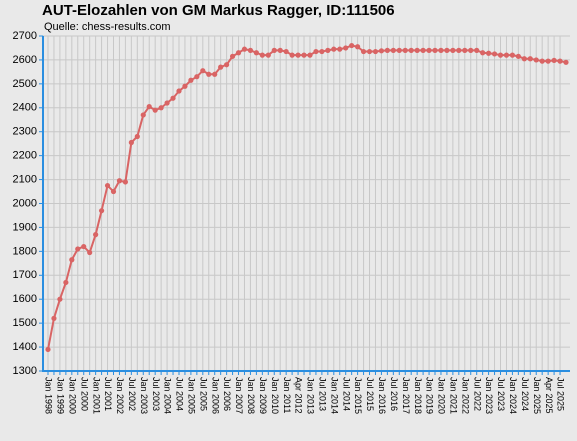 This screenshot has width=577, height=441. What do you see at coordinates (394, 394) in the screenshot?
I see `x-tick-label: Jul 2016` at bounding box center [394, 394].